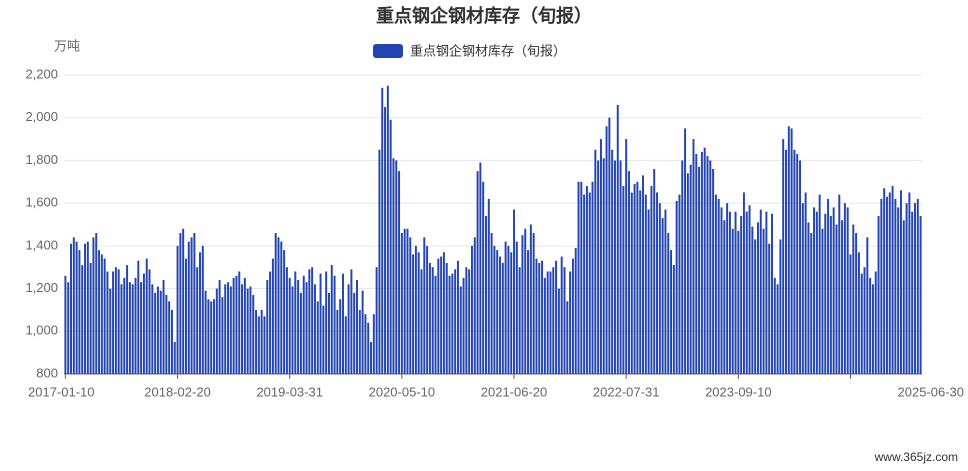  Describe the element at coordinates (41, 244) in the screenshot. I see `y-tick-label: 1,400` at that location.